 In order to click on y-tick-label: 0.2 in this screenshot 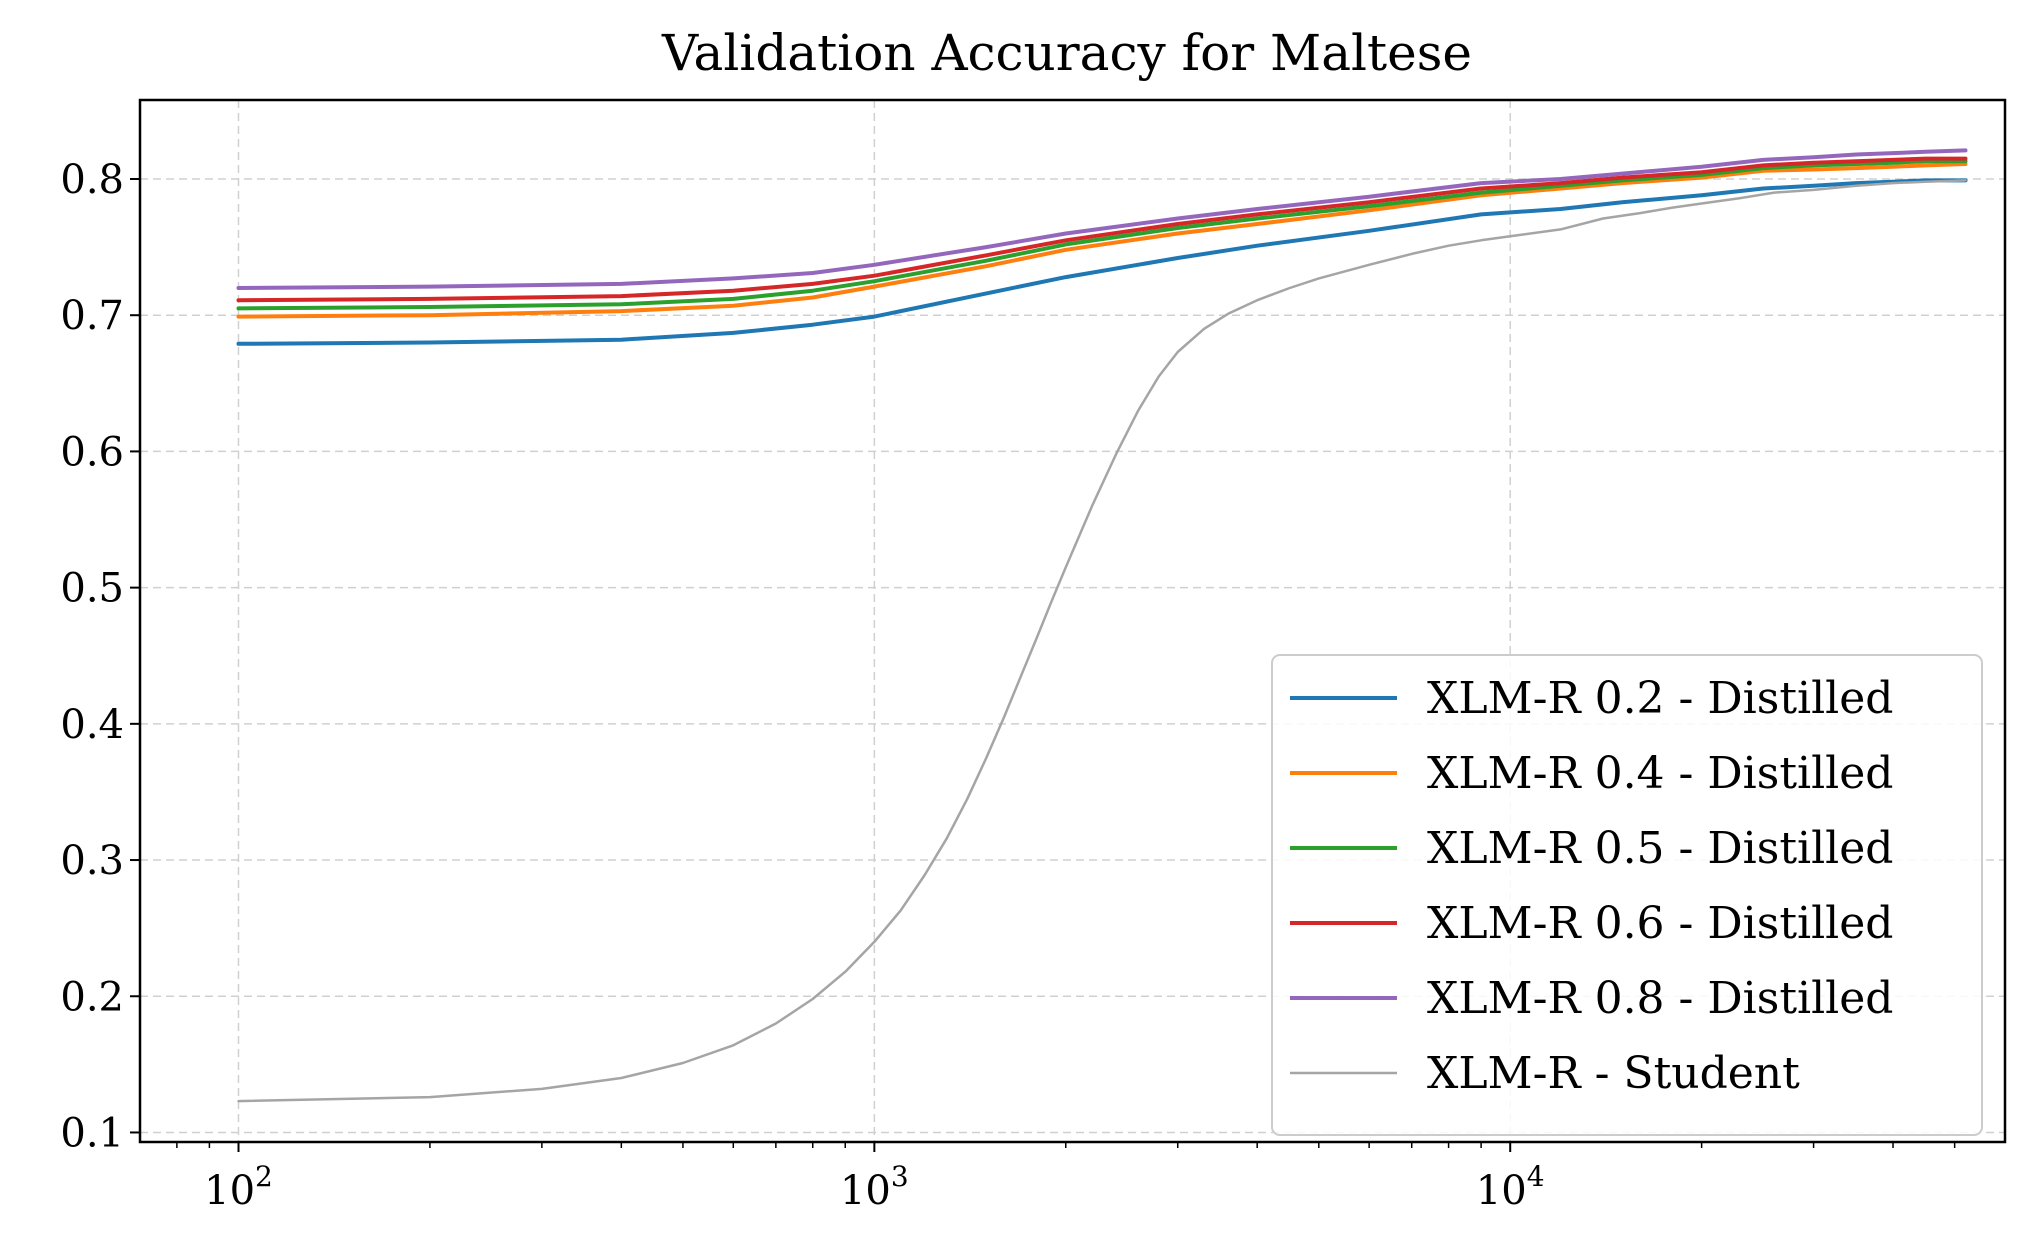, I will do `click(92, 997)`.